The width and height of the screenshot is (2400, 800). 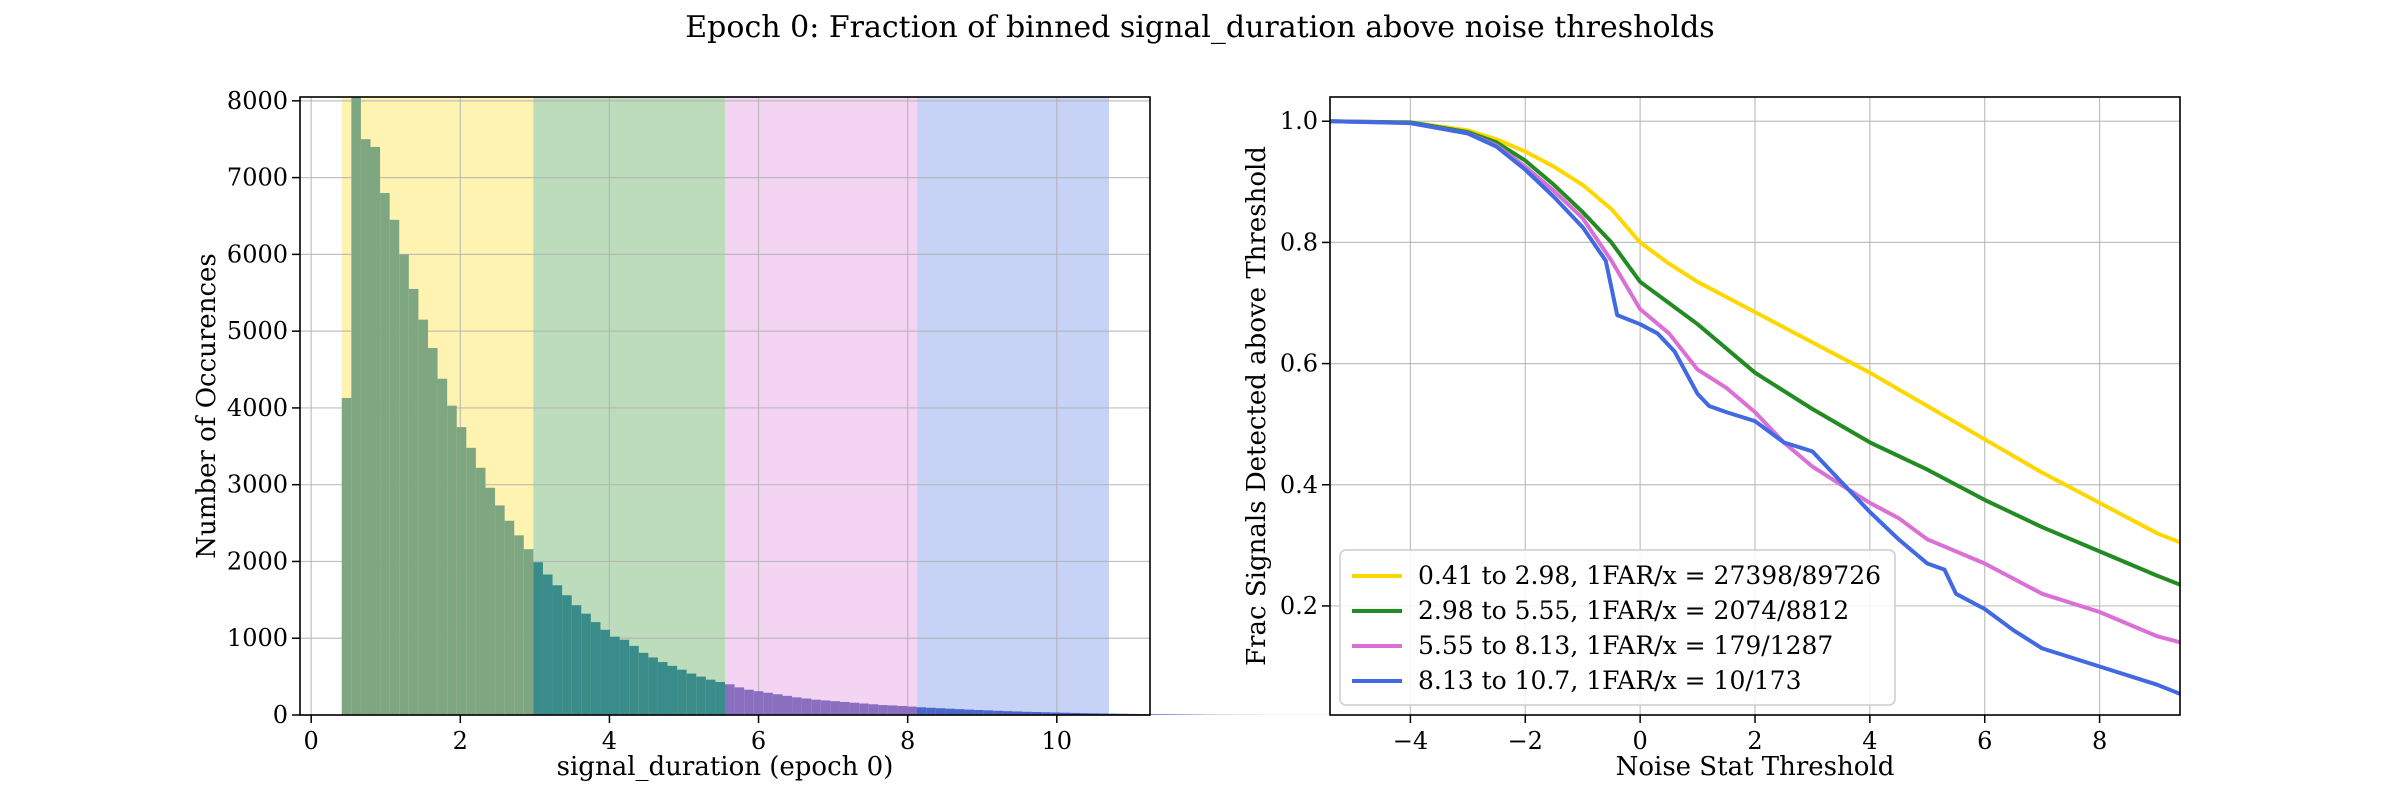 What do you see at coordinates (1410, 741) in the screenshot?
I see `x-tick-label: −4` at bounding box center [1410, 741].